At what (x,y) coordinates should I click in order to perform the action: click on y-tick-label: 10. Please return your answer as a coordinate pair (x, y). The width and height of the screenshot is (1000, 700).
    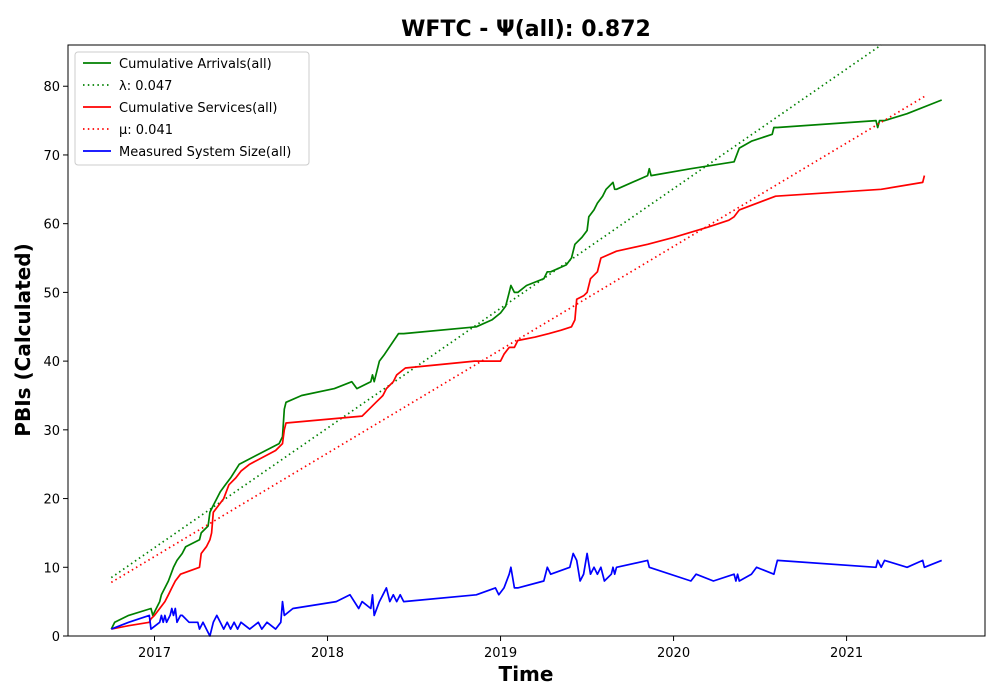
    Looking at the image, I should click on (51, 568).